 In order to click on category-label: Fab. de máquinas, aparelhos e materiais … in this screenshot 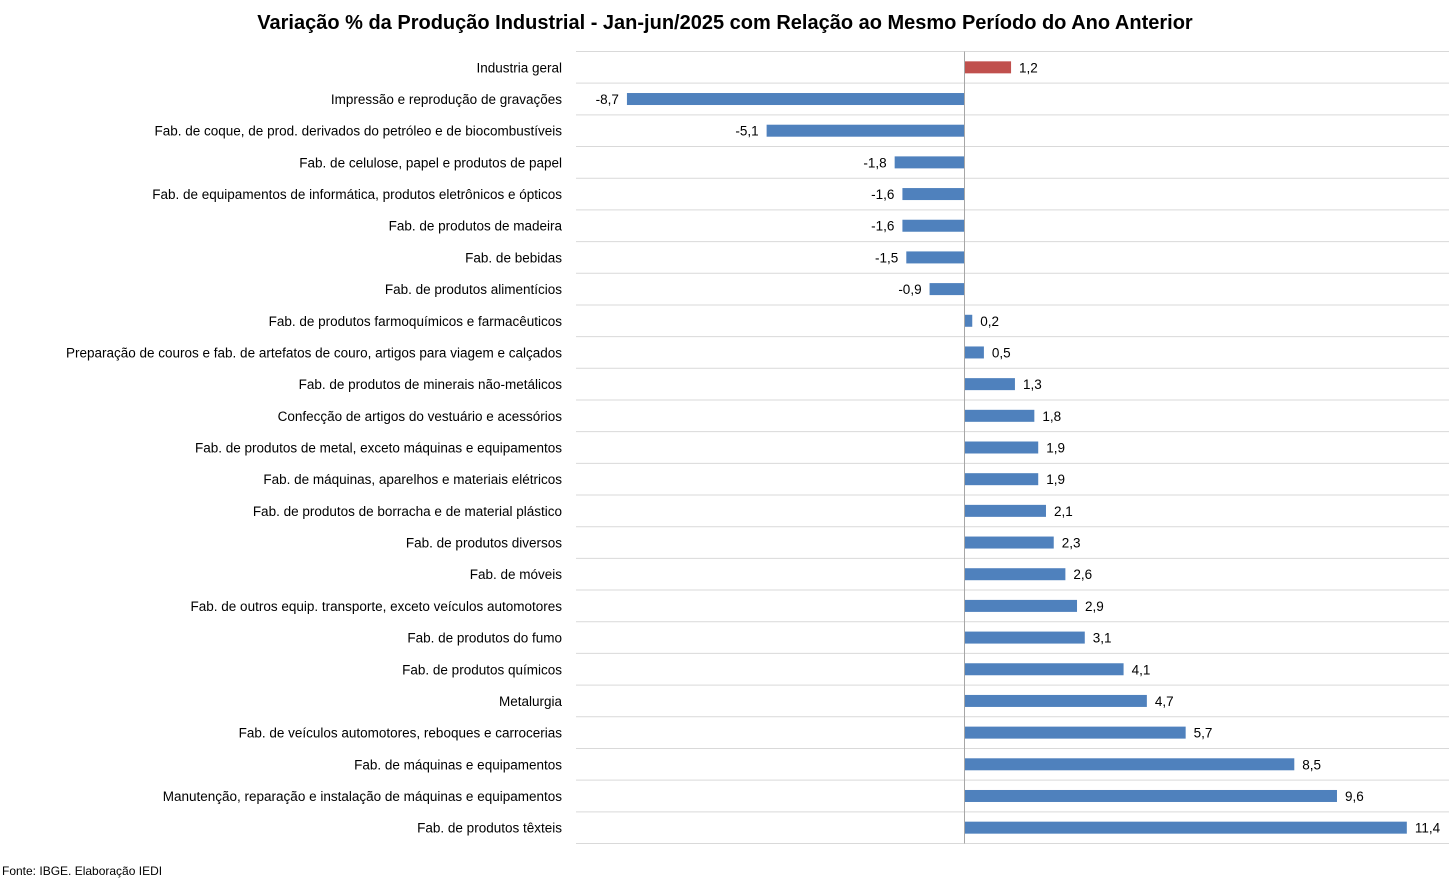, I will do `click(412, 479)`.